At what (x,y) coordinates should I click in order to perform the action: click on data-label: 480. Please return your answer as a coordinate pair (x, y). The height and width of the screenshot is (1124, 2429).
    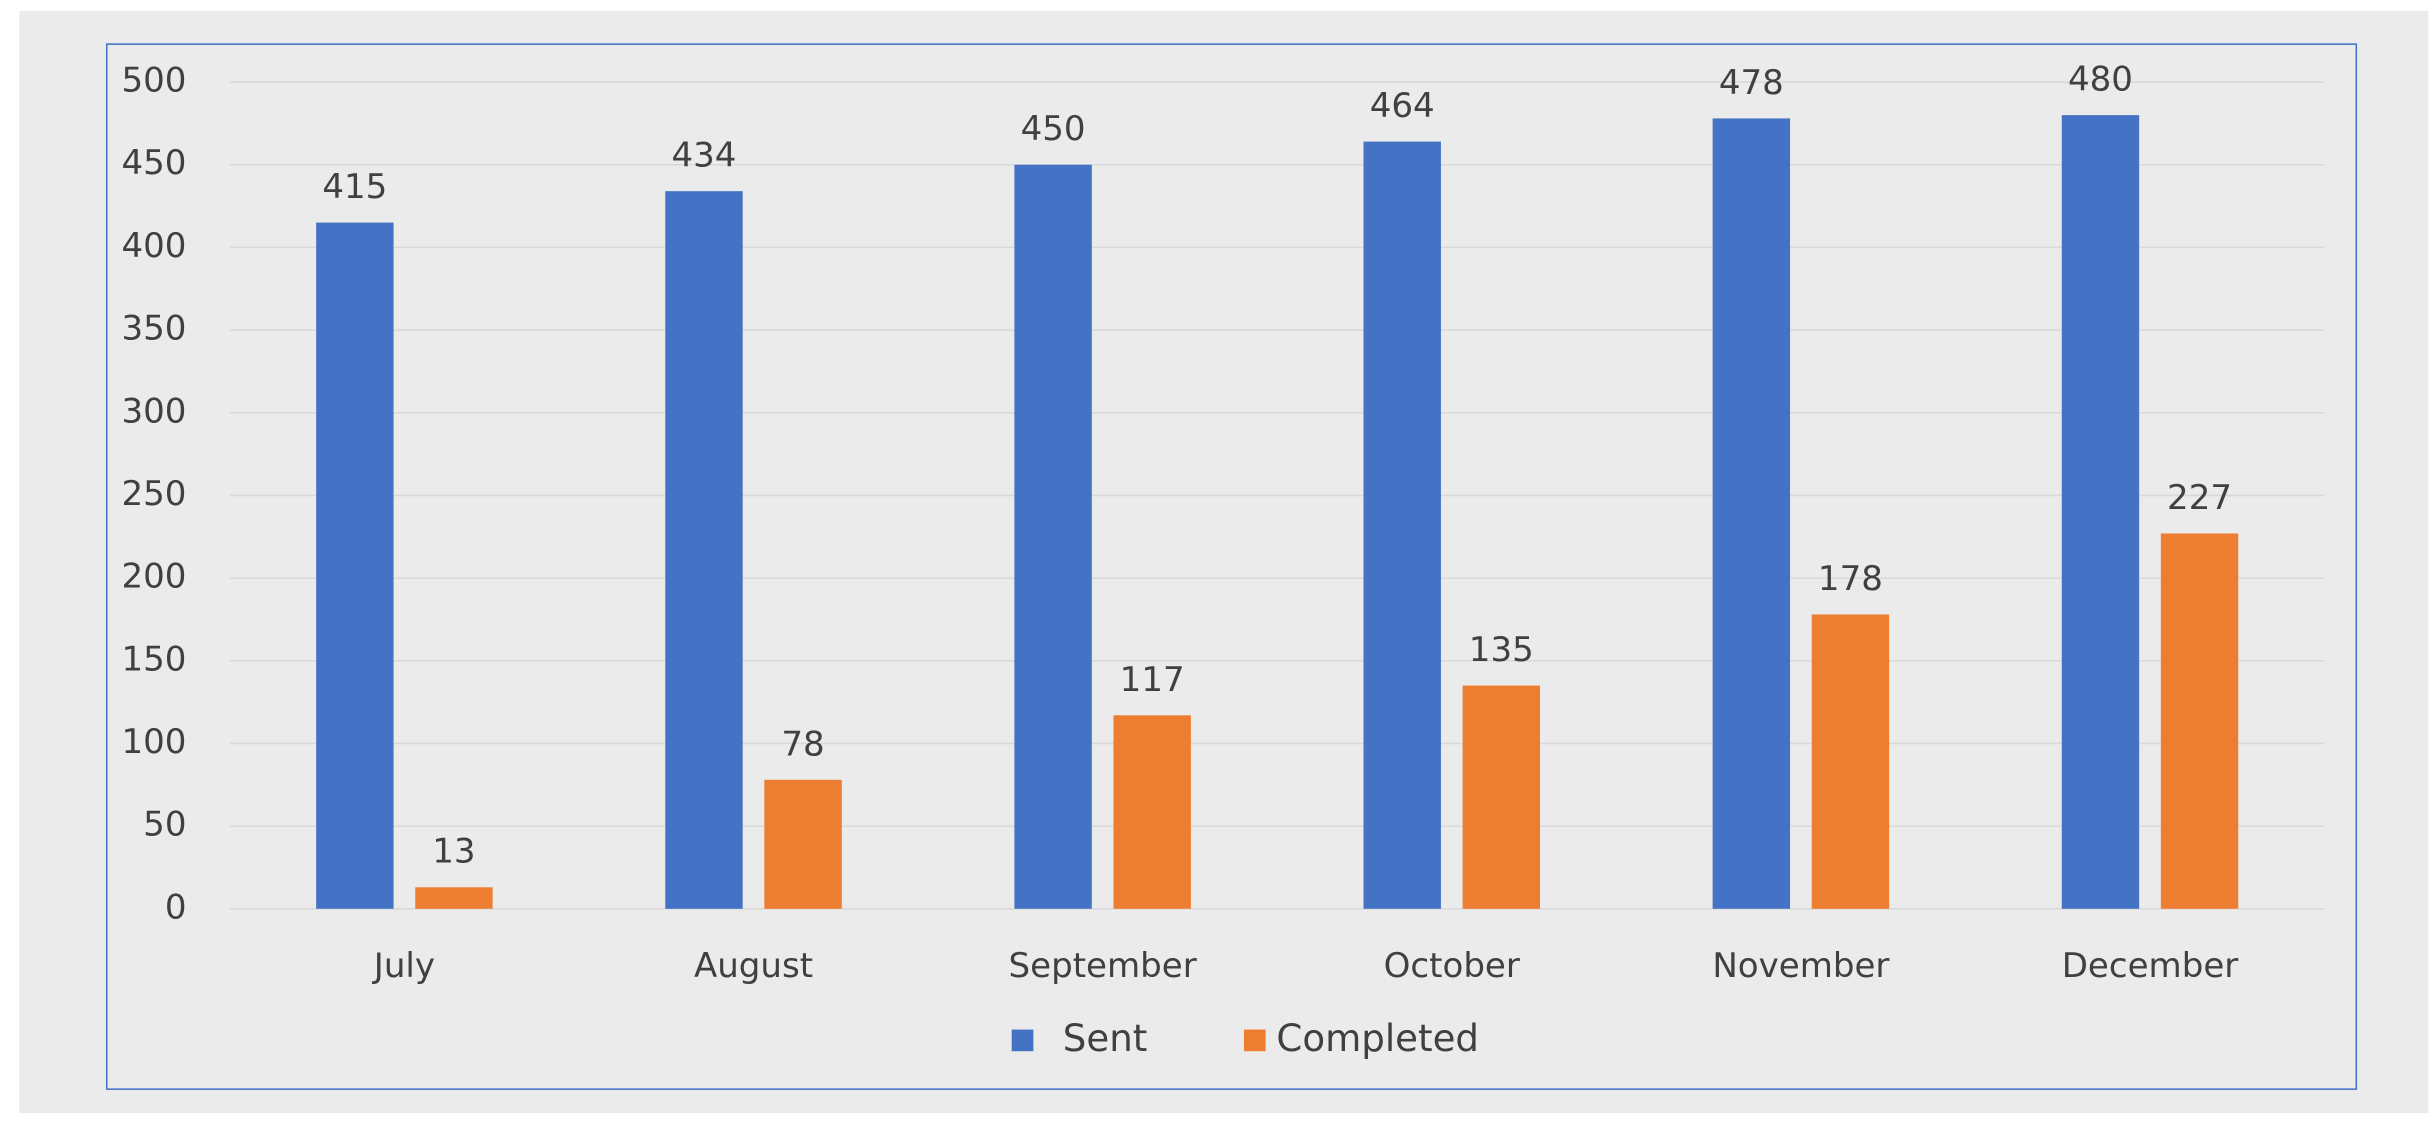
    Looking at the image, I should click on (2100, 80).